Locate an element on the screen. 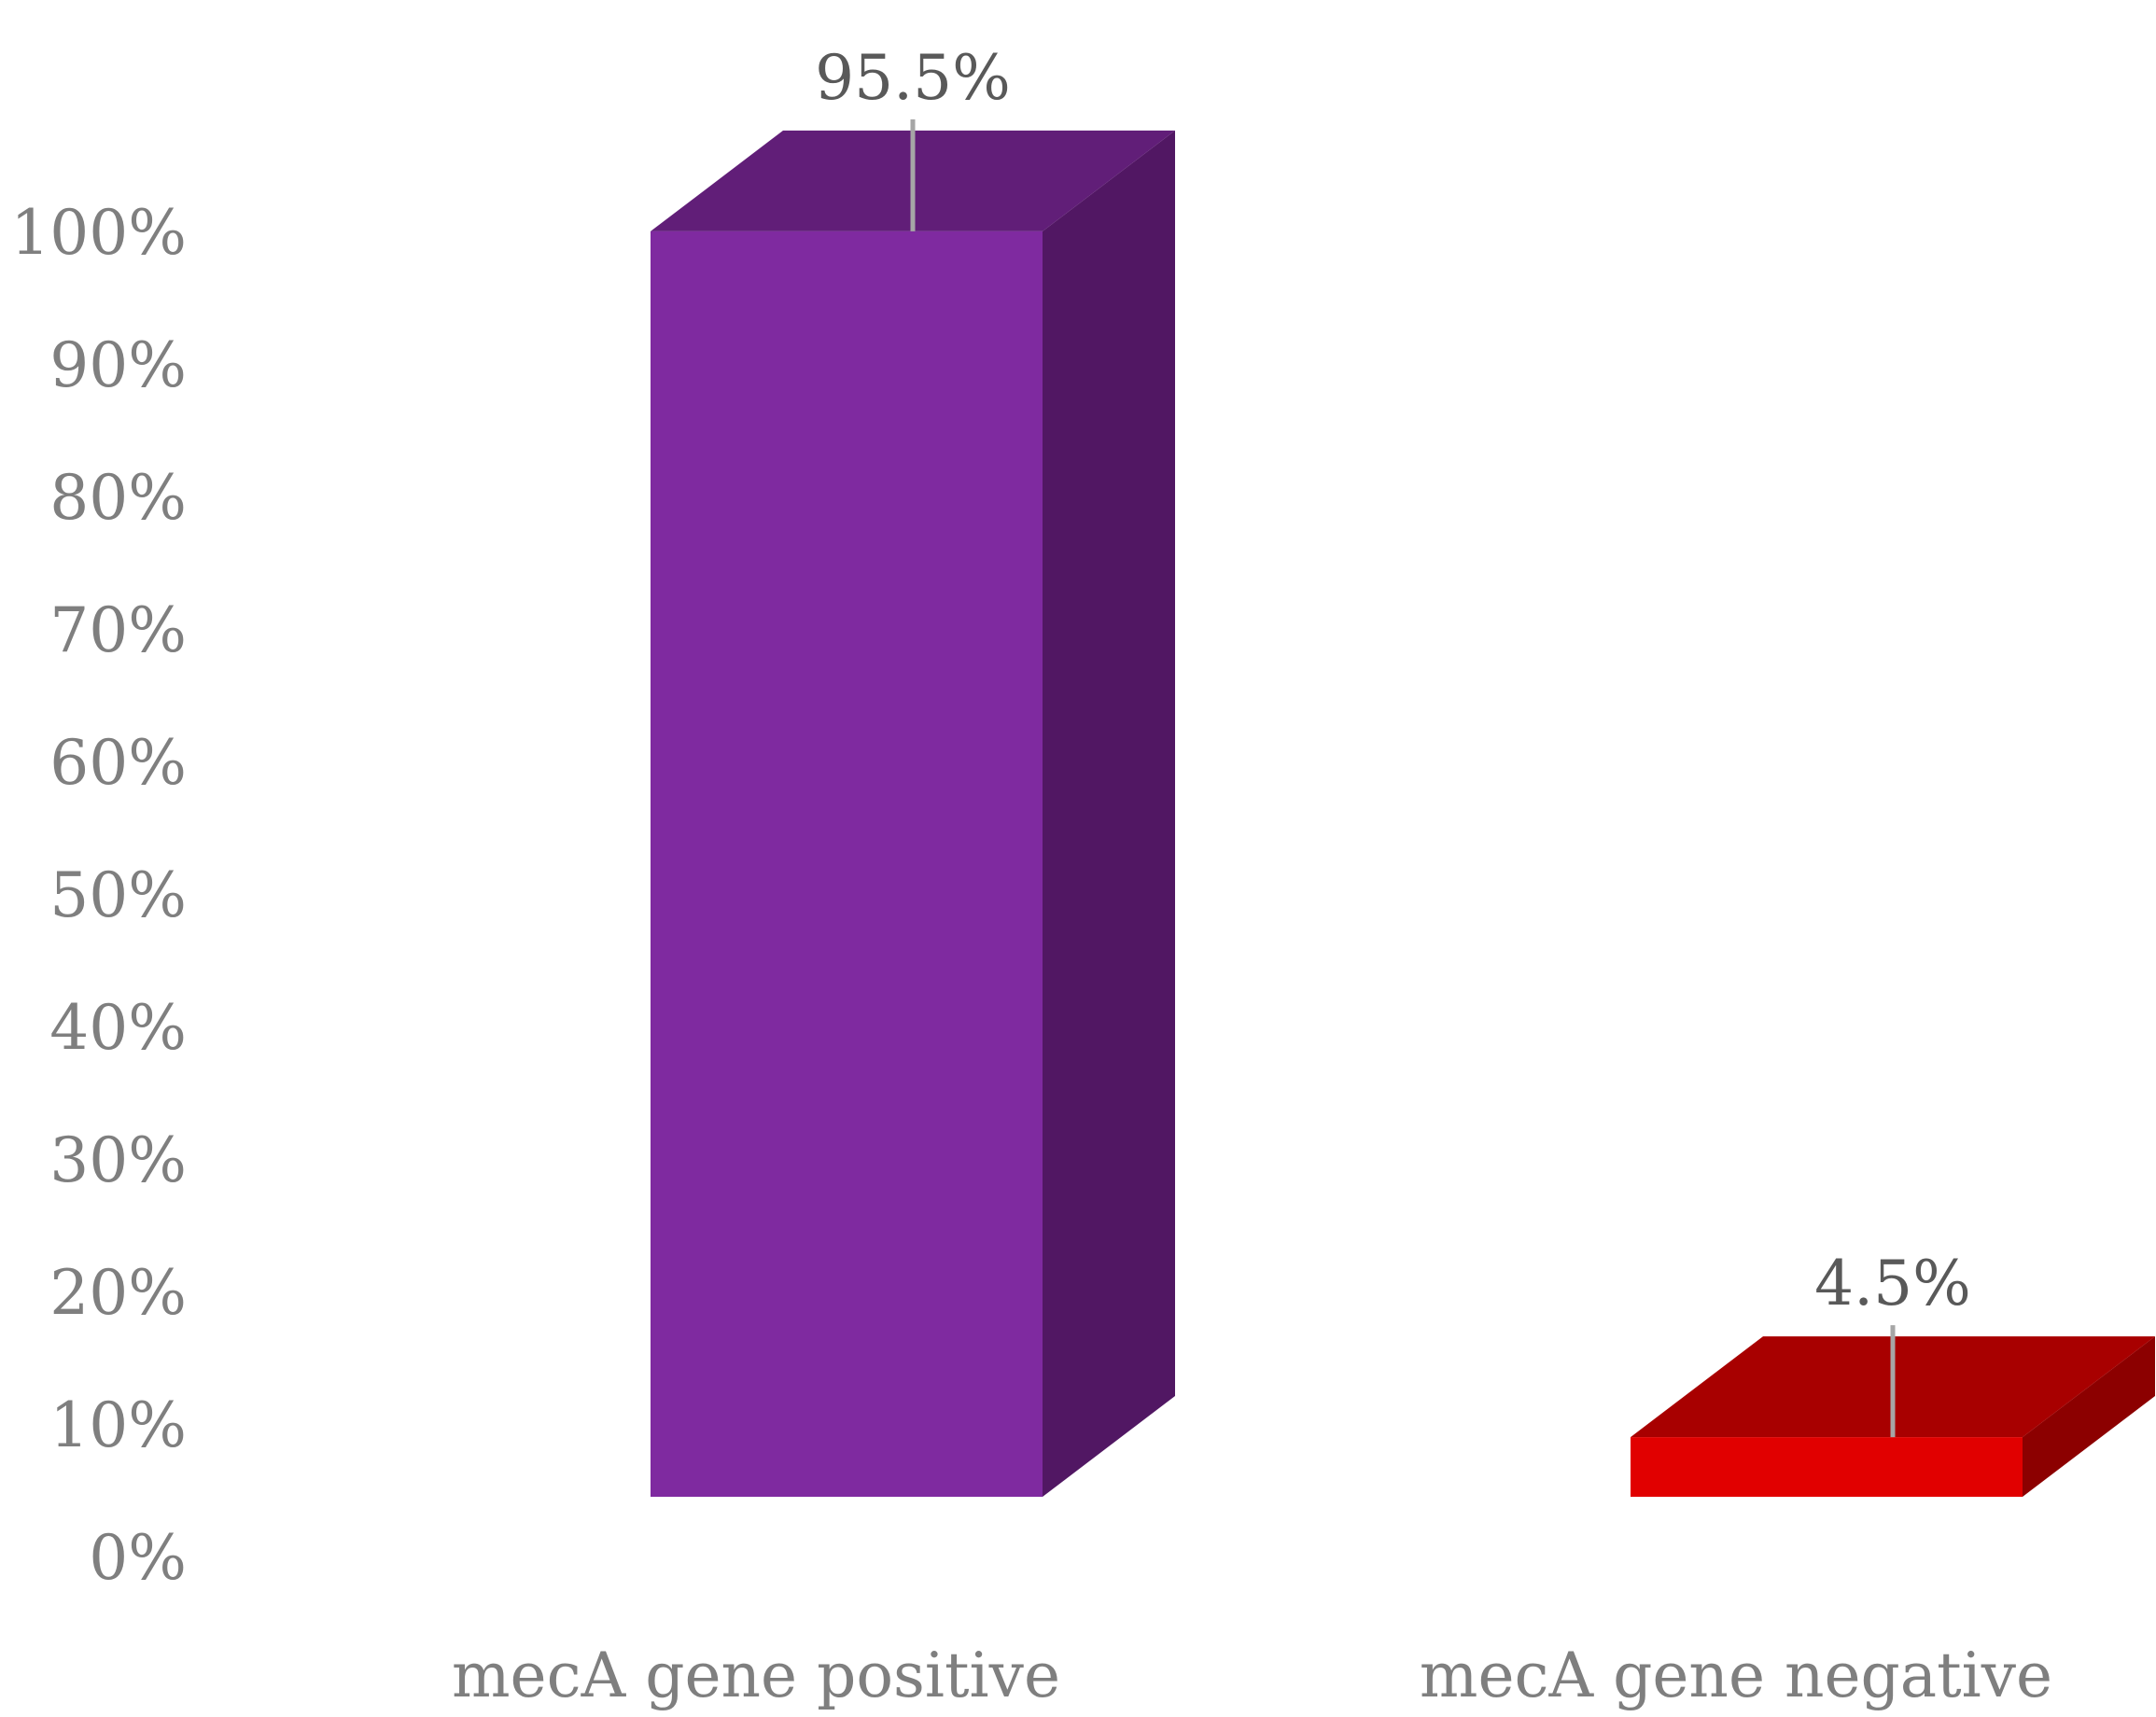  x-category-label: mecA gene positive is located at coordinates (756, 1675).